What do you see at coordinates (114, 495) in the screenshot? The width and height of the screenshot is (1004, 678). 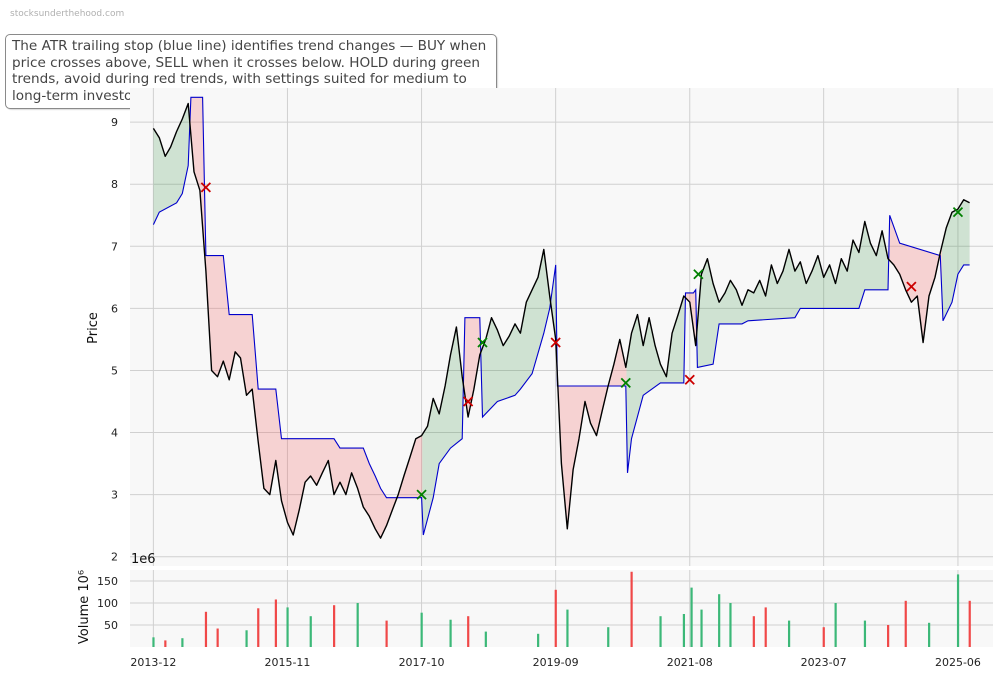 I see `price-tick-label: 3` at bounding box center [114, 495].